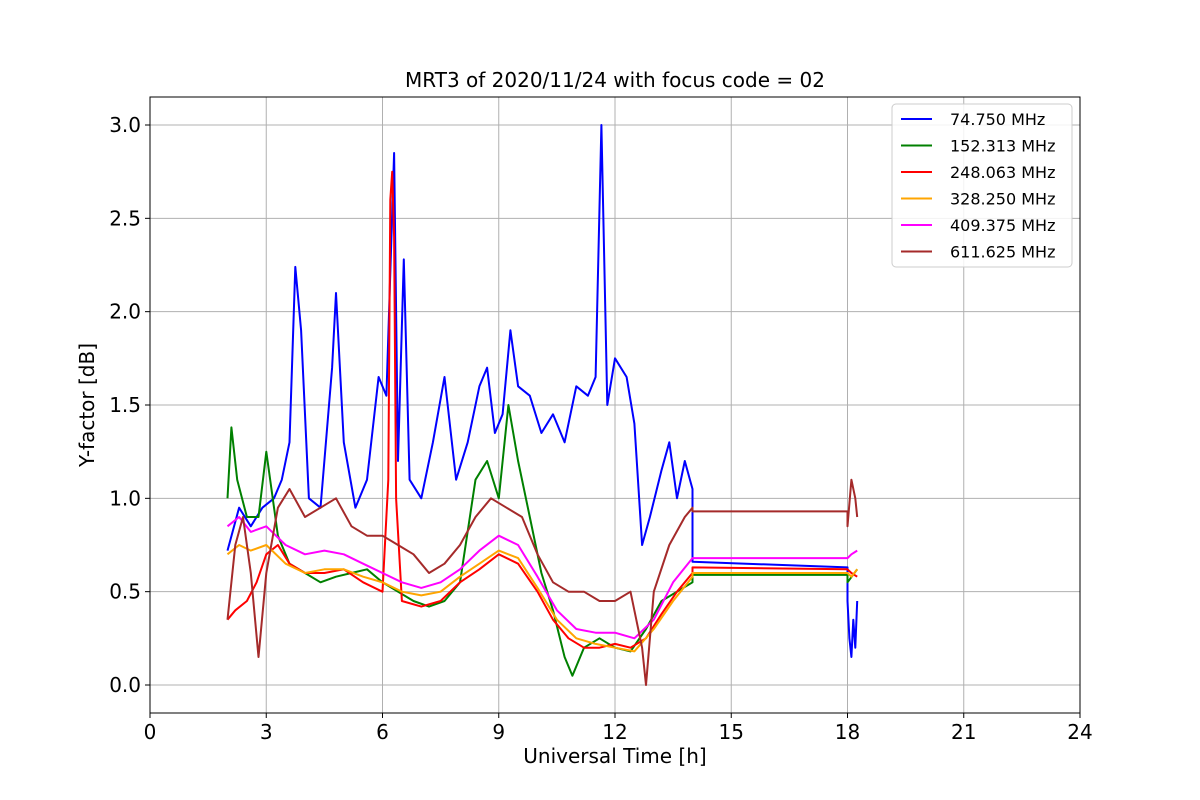 This screenshot has height=800, width=1200. Describe the element at coordinates (125, 312) in the screenshot. I see `y-tick-label: 2.0` at that location.